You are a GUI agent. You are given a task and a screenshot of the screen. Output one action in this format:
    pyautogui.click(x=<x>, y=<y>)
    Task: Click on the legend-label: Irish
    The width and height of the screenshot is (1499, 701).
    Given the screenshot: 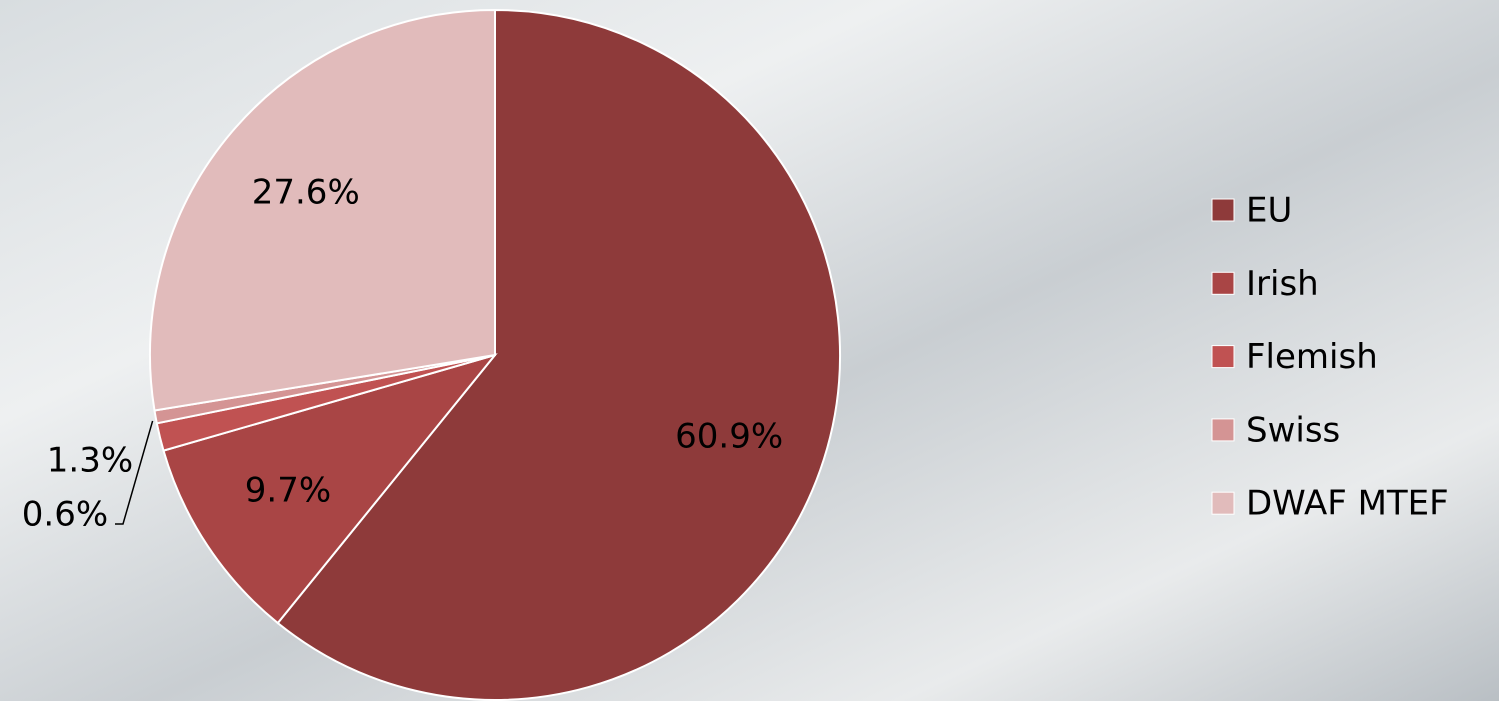 What is the action you would take?
    pyautogui.click(x=1282, y=284)
    